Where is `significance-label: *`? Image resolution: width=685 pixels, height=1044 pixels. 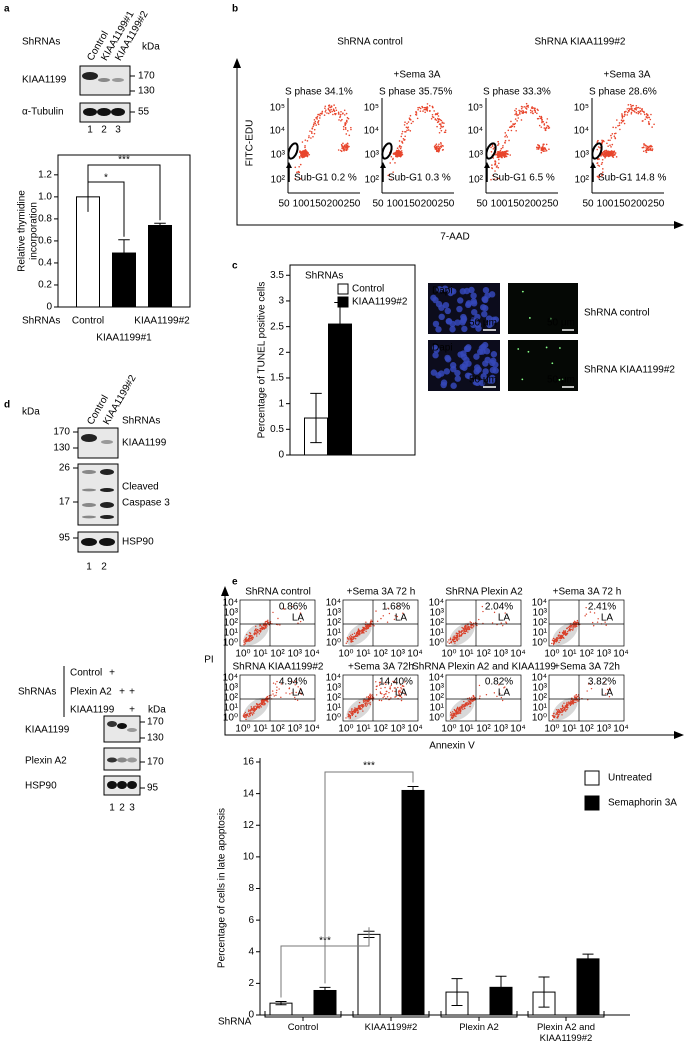 significance-label: * is located at coordinates (106, 178).